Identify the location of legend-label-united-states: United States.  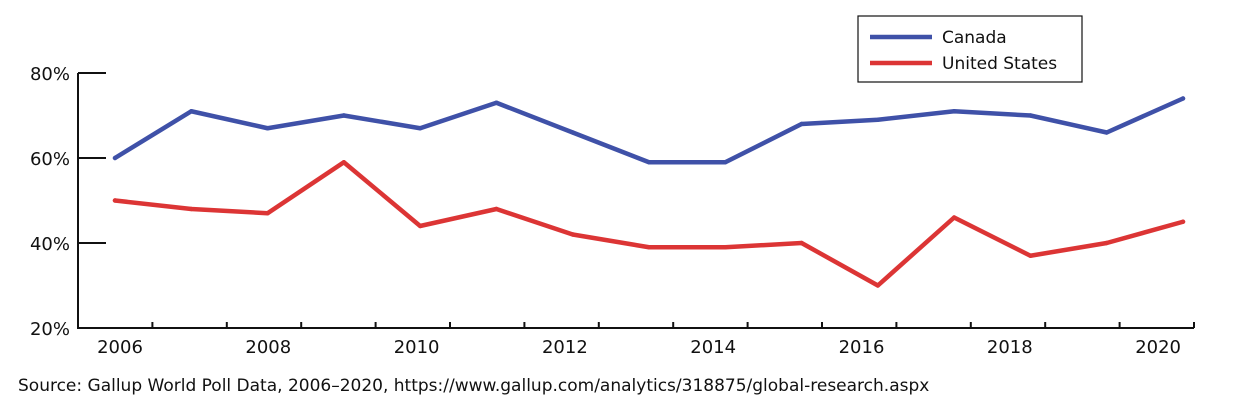
(999, 64).